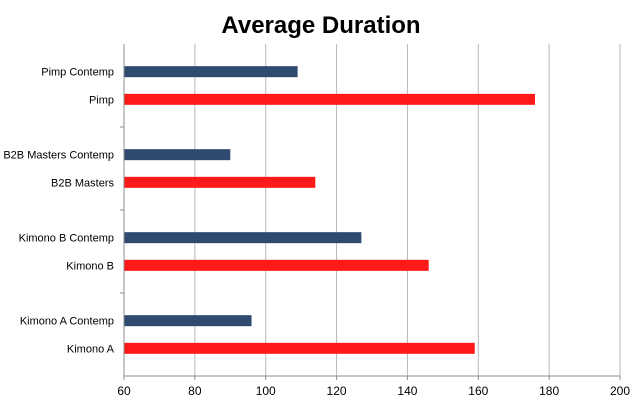 The width and height of the screenshot is (642, 402). Describe the element at coordinates (67, 322) in the screenshot. I see `category-label: Kimono A Contemp` at that location.